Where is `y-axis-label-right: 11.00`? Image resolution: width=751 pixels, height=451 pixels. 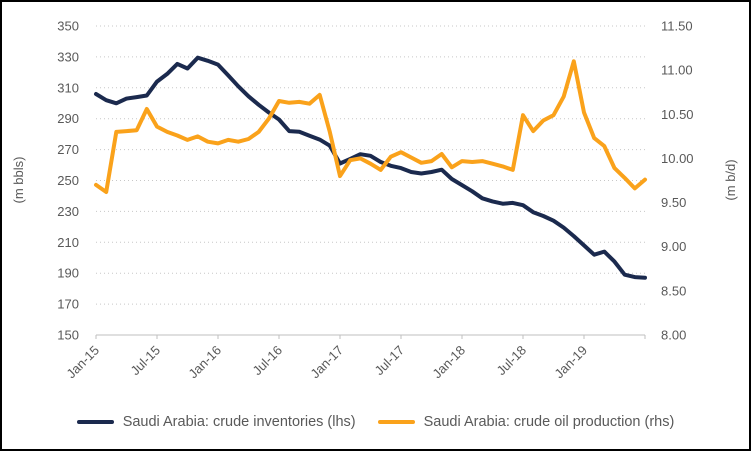
y-axis-label-right: 11.00 is located at coordinates (677, 70).